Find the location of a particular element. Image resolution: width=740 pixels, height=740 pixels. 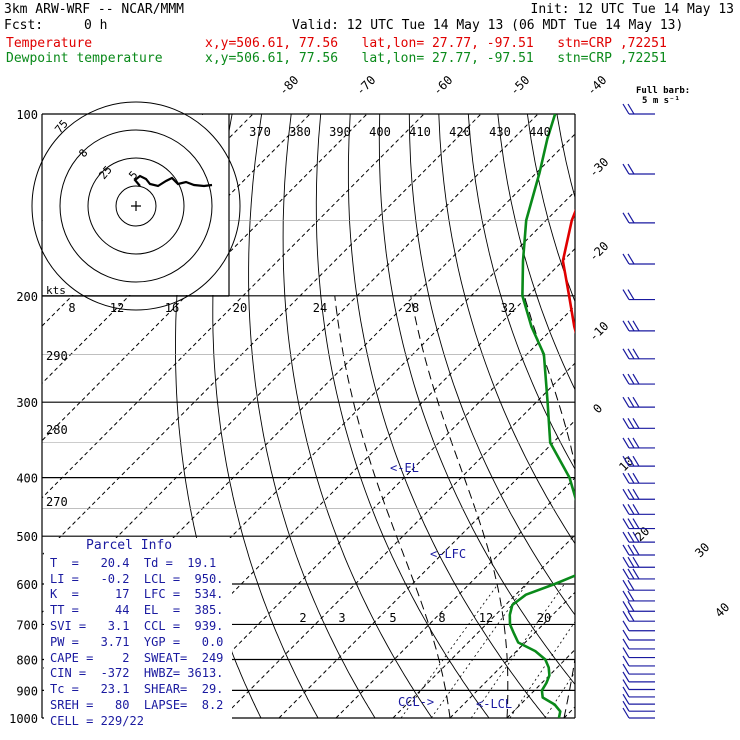

isotherm-label: -20 is located at coordinates (598, 251).